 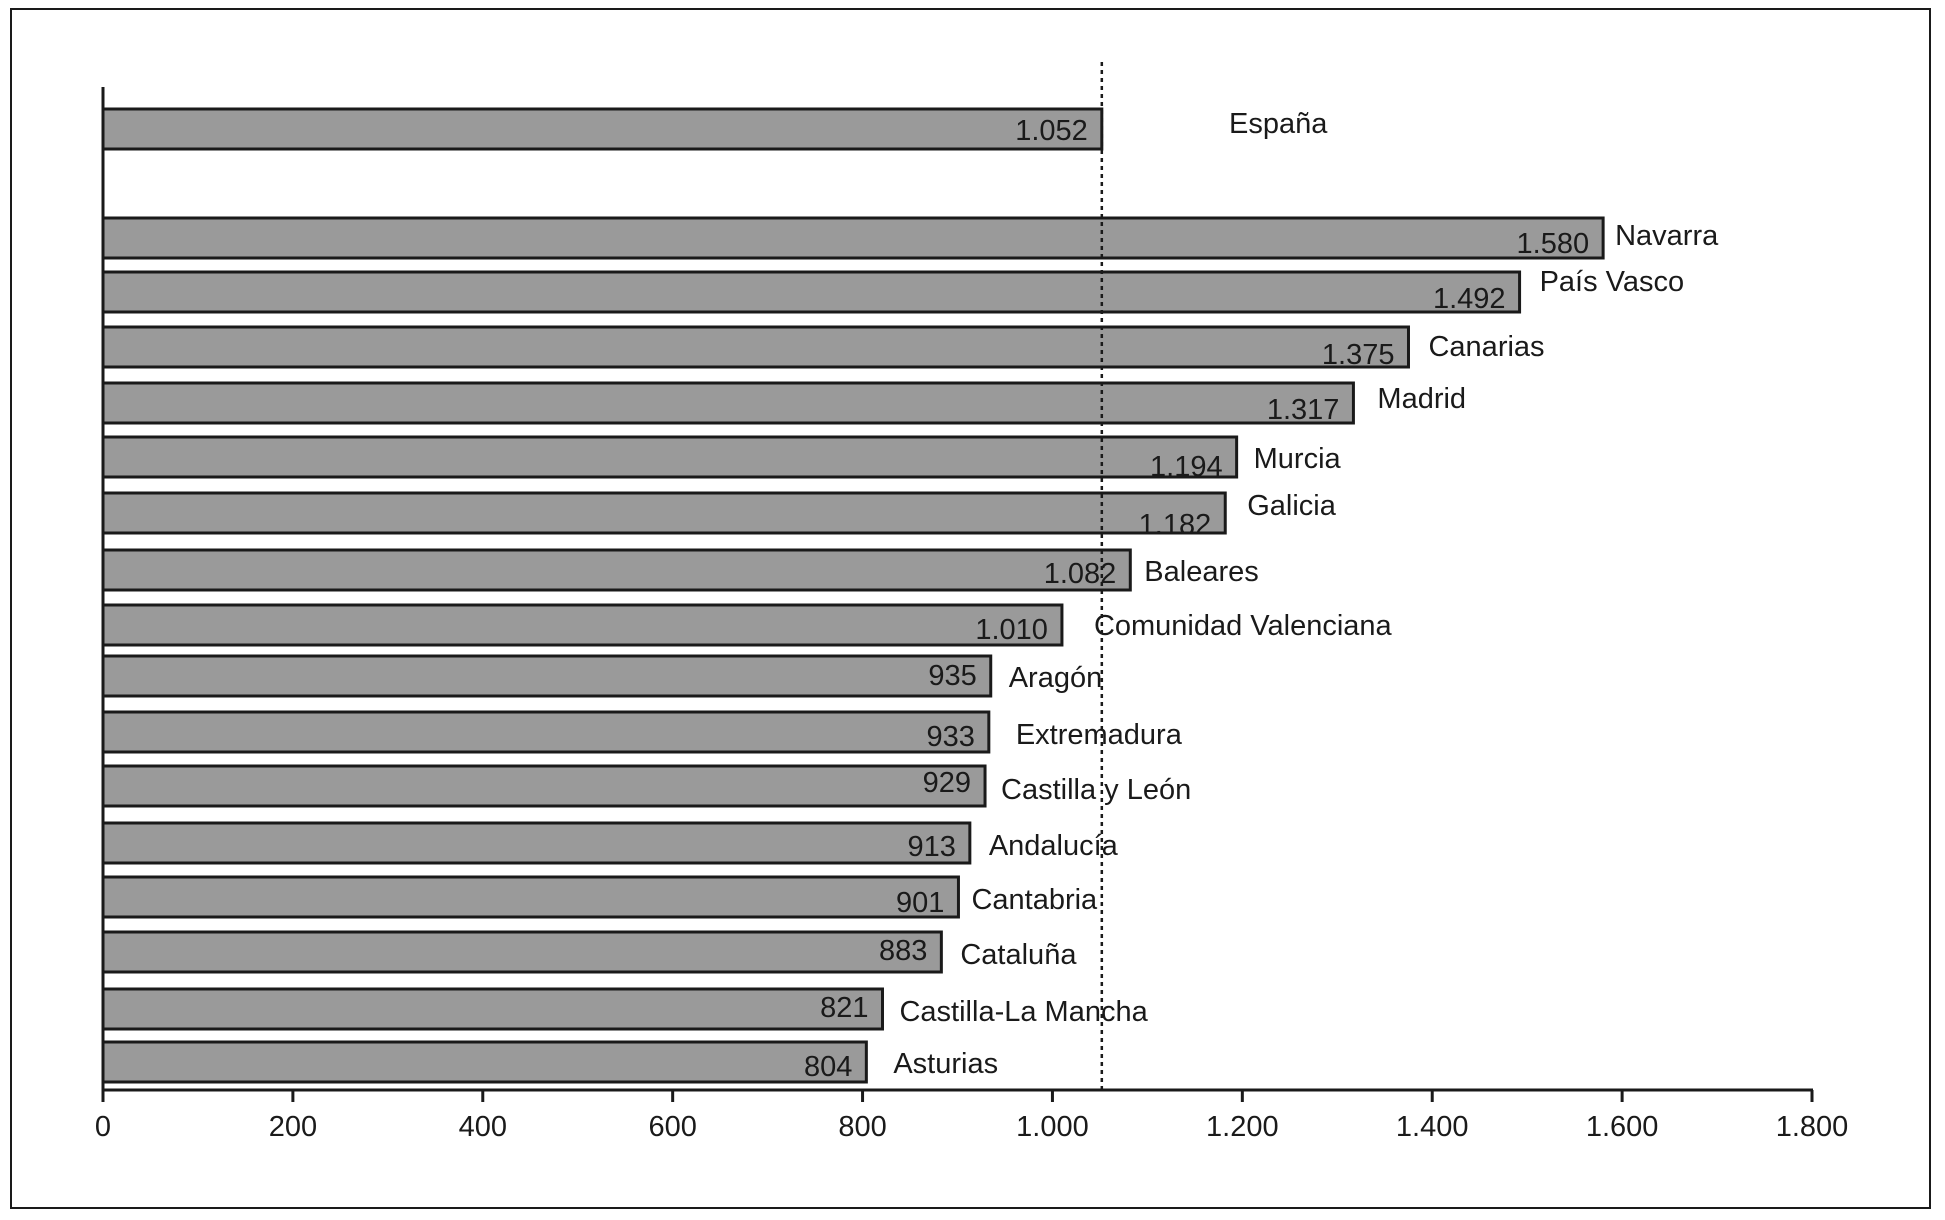 I want to click on bar-label-7: Comunidad Valenciana, so click(x=1243, y=626).